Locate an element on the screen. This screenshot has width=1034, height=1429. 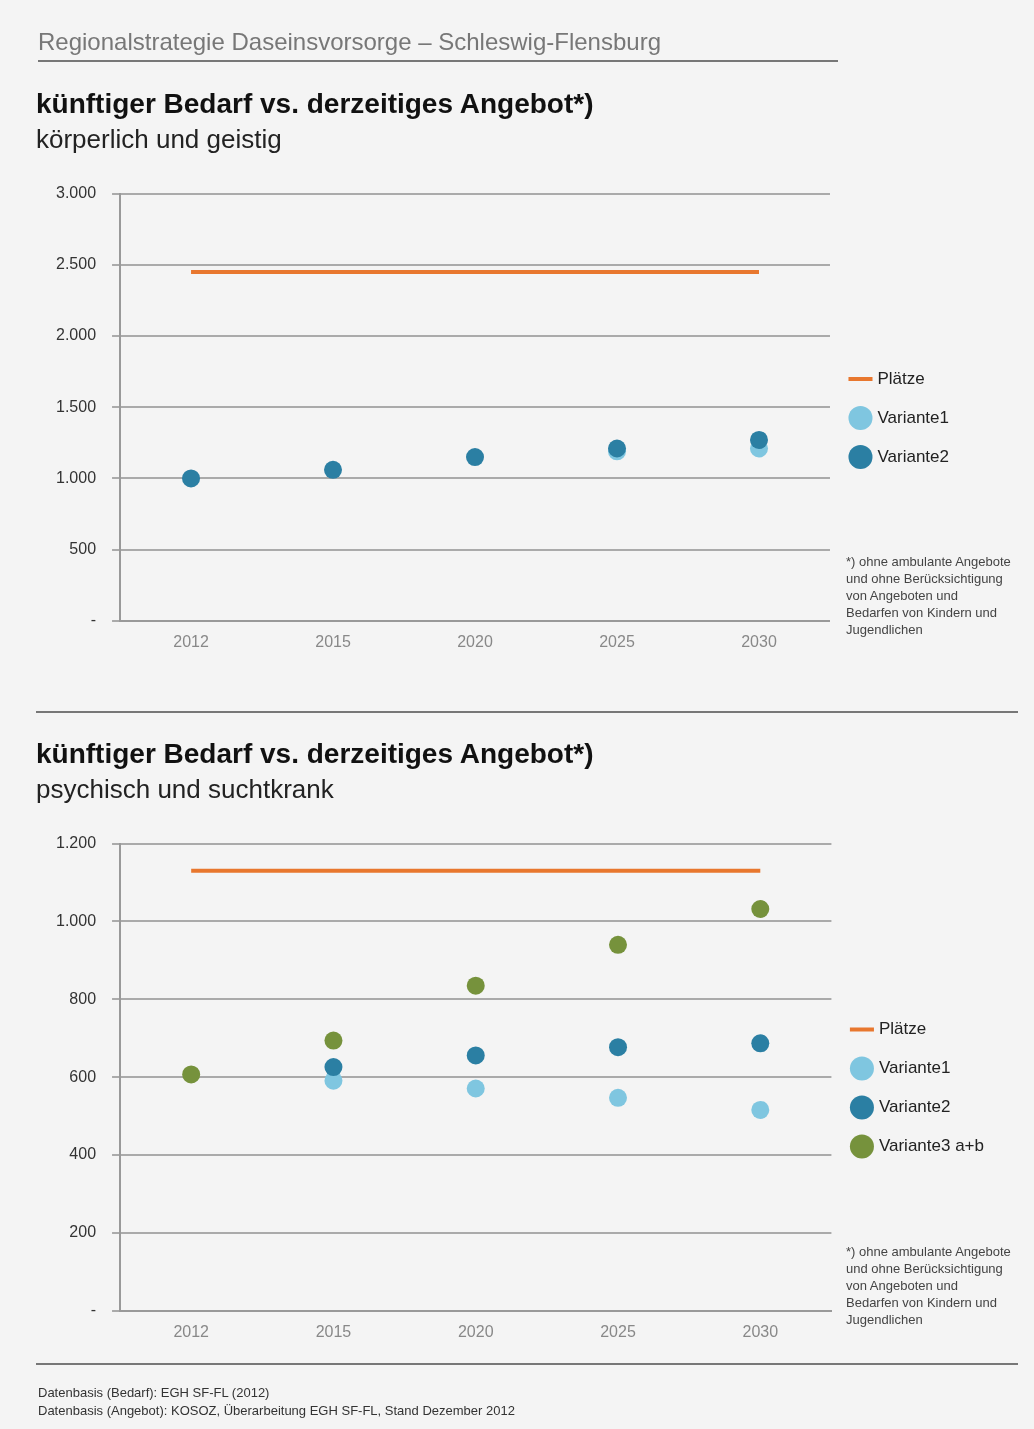
y-tick-label: 2.000 is located at coordinates (76, 335).